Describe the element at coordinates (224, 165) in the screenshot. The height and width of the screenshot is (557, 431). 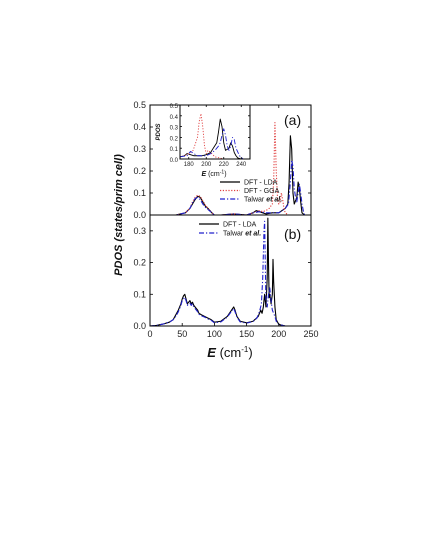
I see `inset-xtick-label-2: 220` at that location.